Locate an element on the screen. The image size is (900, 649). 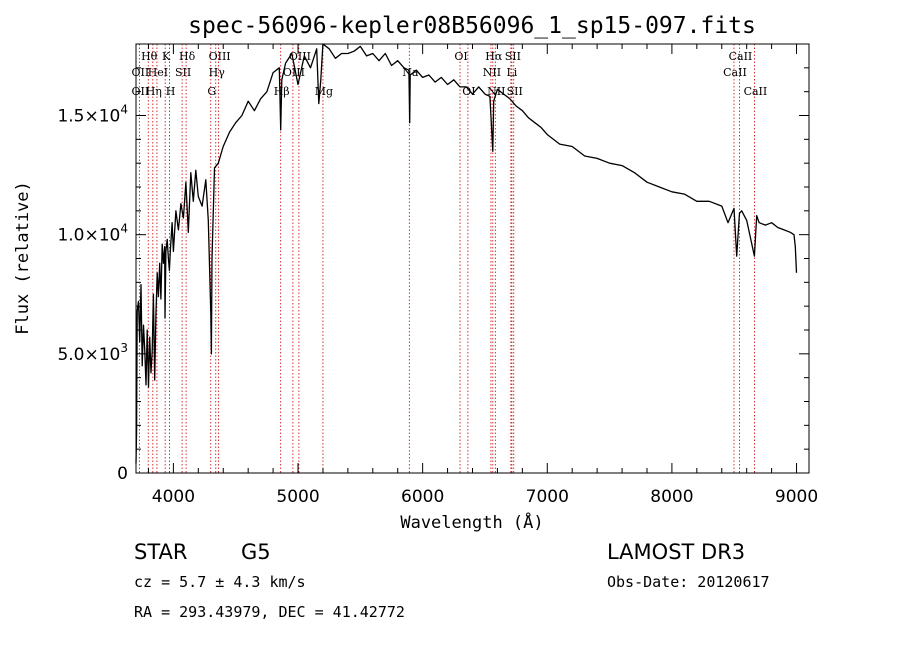
line-id-label: Hη is located at coordinates (154, 91).